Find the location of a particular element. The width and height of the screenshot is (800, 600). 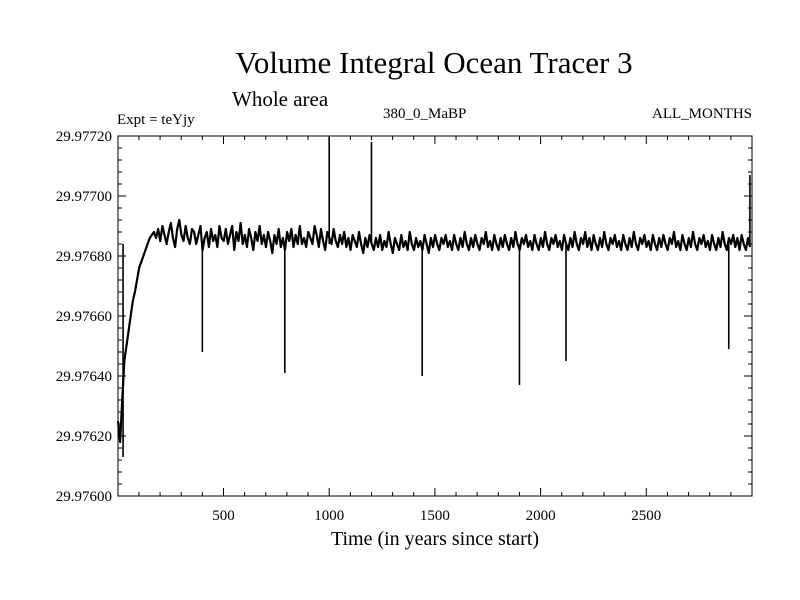

x-tick-label: 2000 is located at coordinates (541, 516).